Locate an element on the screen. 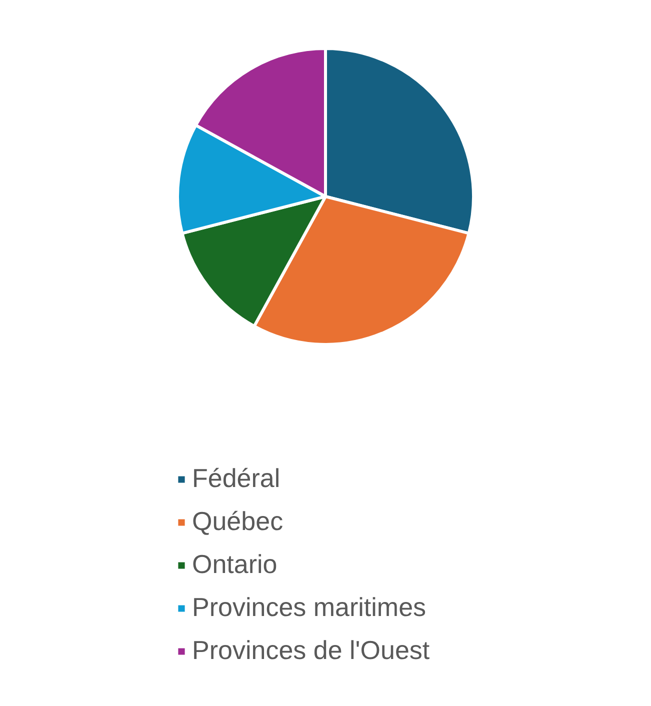  legend-label: Provinces de l'Ouest is located at coordinates (311, 650).